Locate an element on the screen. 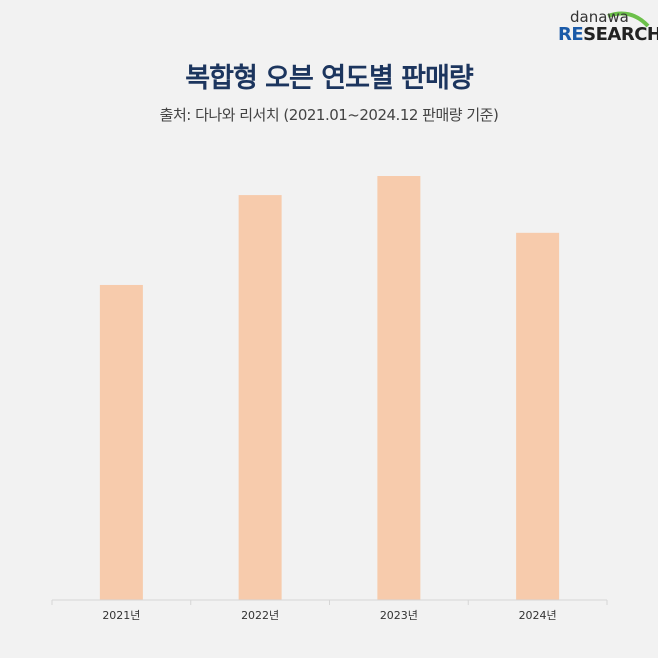 The height and width of the screenshot is (658, 658). x-tick-label: 2023년 is located at coordinates (399, 615).